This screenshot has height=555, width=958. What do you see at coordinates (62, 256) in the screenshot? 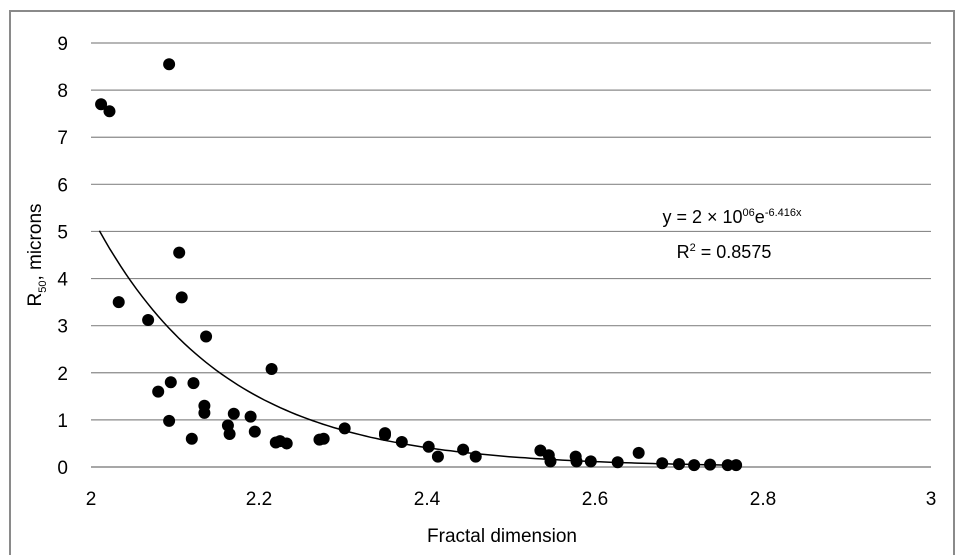
I see `y-tick-labels: 0 1 2 3 4 5 6 7 8 9` at bounding box center [62, 256].